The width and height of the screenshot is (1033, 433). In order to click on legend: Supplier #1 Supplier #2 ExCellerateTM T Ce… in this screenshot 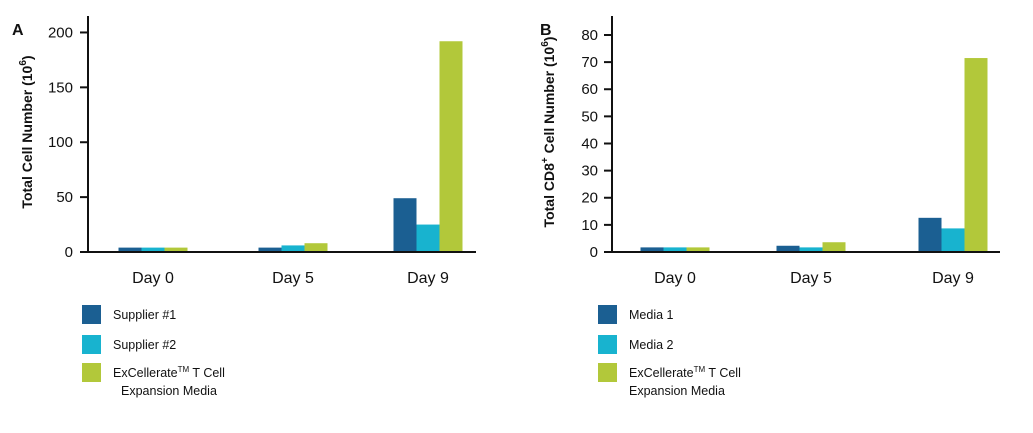, I will do `click(153, 351)`.